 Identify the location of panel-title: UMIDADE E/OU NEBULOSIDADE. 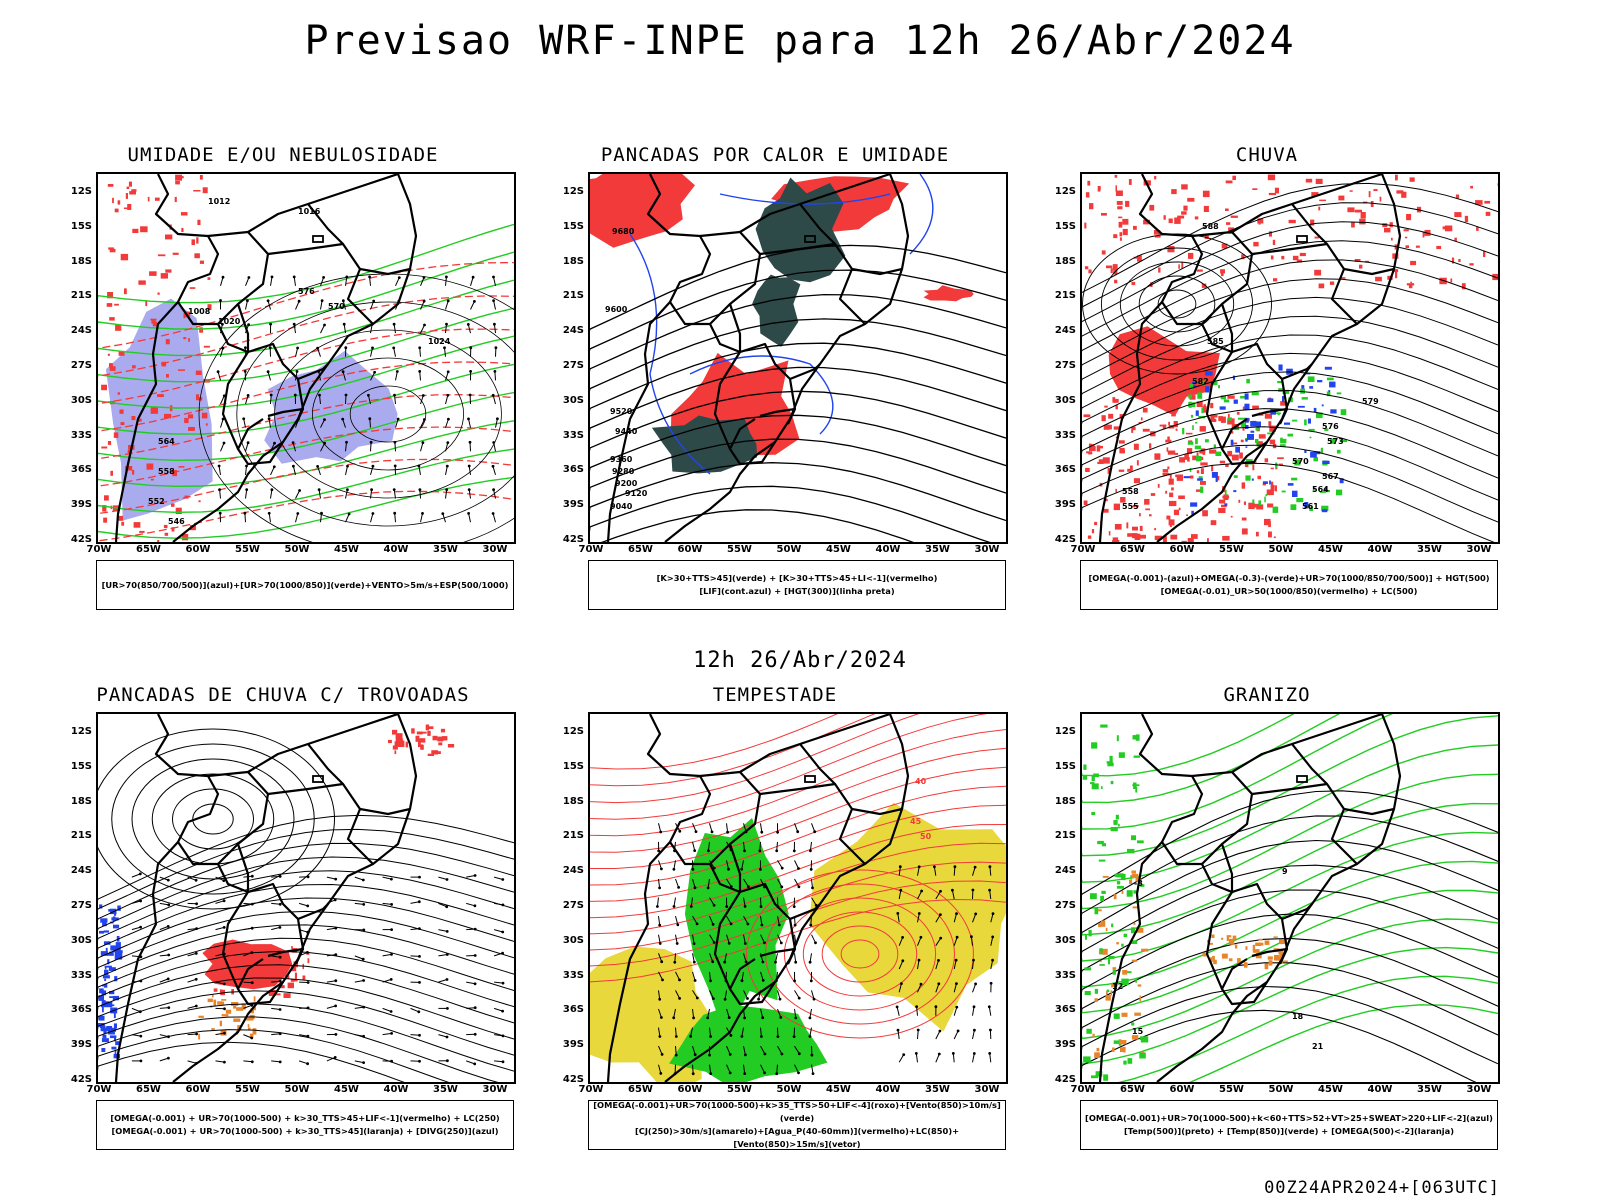
(283, 155).